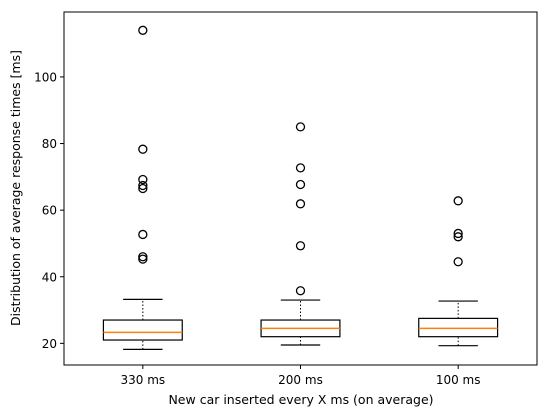 This screenshot has height=411, width=550. What do you see at coordinates (142, 380) in the screenshot?
I see `x-tick-label: 330 ms` at bounding box center [142, 380].